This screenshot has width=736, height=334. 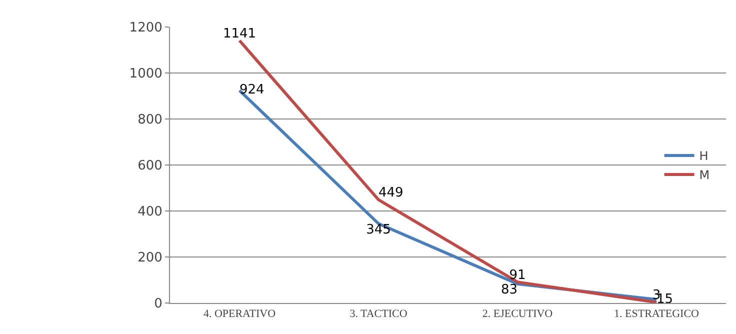 What do you see at coordinates (517, 275) in the screenshot?
I see `data-label: 91` at bounding box center [517, 275].